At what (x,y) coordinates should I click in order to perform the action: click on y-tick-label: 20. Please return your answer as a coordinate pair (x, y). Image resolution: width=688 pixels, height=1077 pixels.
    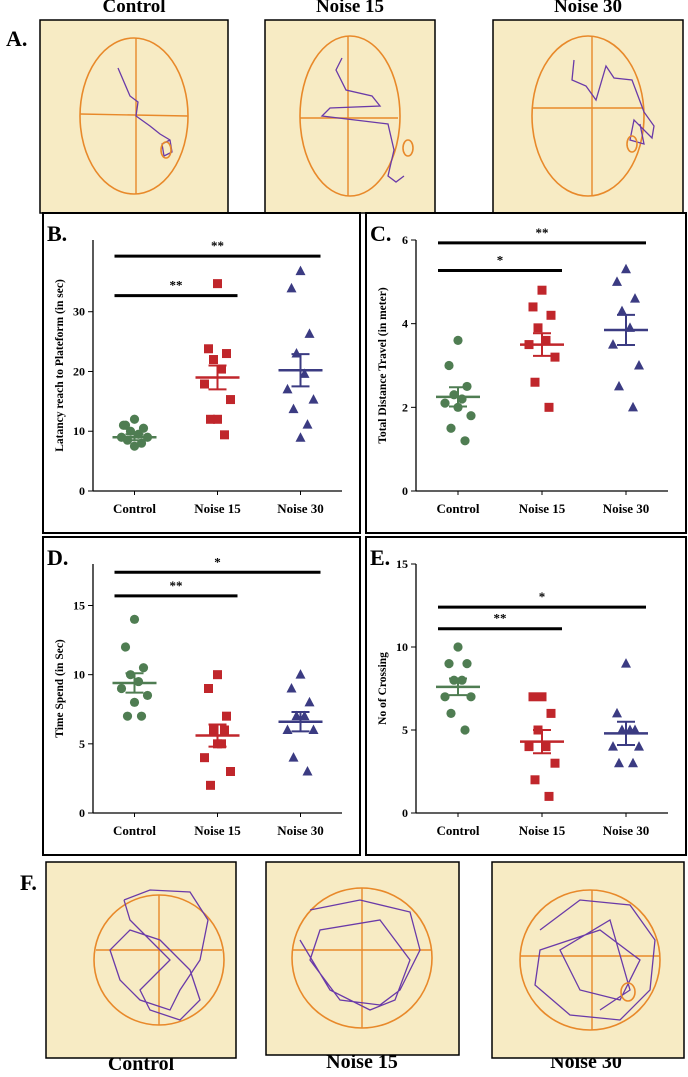
    Looking at the image, I should click on (79, 371).